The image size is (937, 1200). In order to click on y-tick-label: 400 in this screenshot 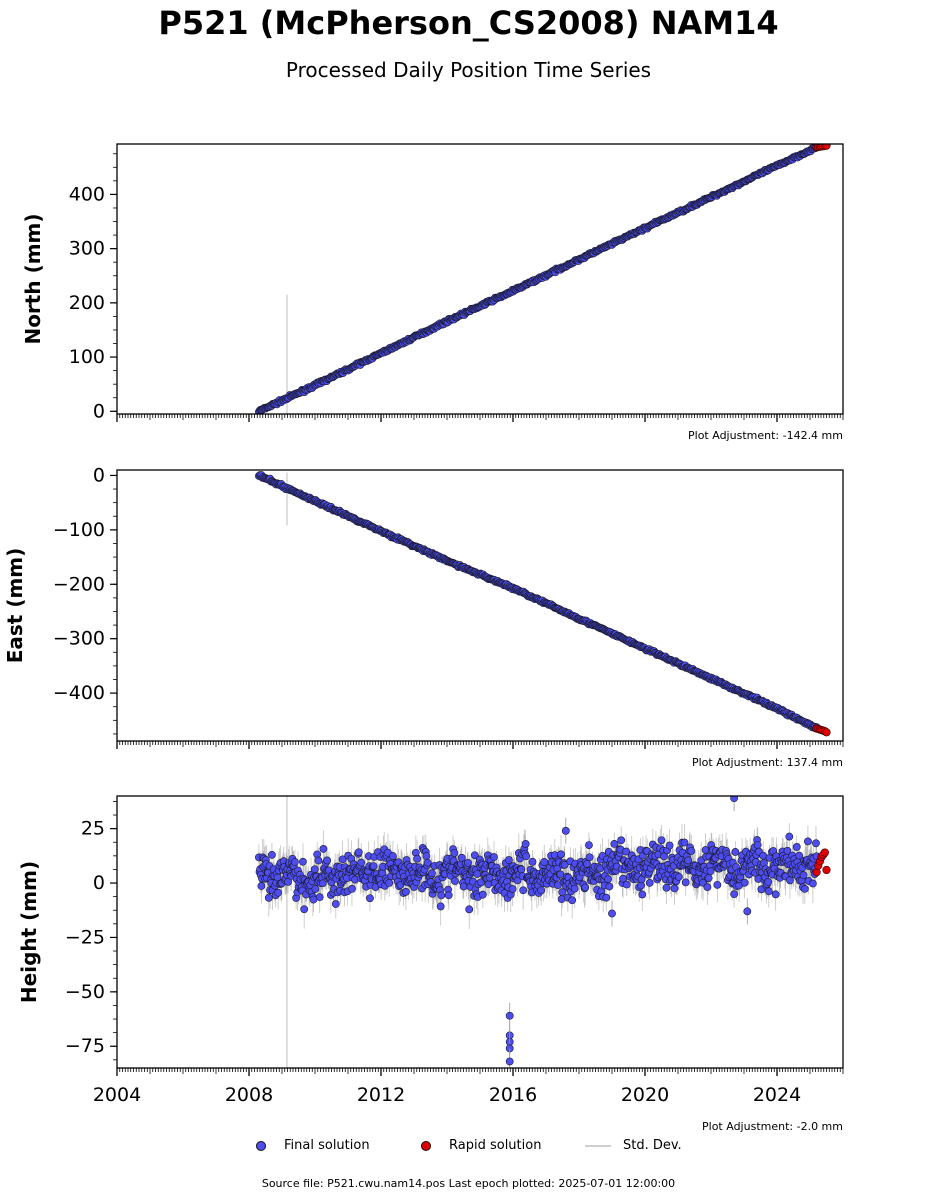, I will do `click(87, 194)`.